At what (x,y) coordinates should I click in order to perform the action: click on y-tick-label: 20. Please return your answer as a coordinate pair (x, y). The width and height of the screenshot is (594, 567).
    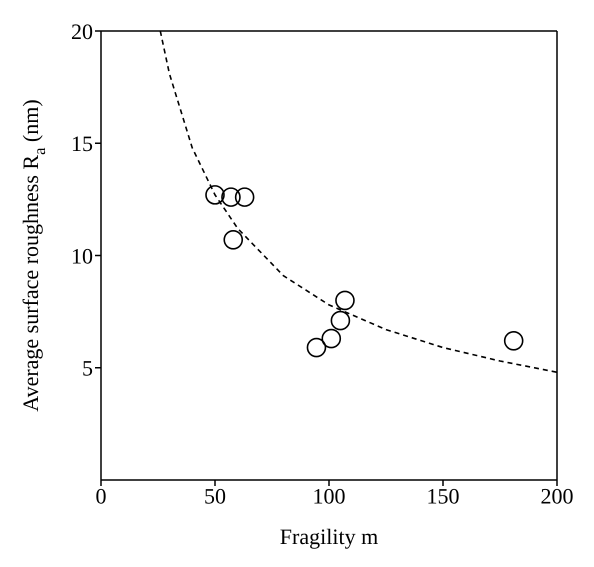
    Looking at the image, I should click on (82, 31).